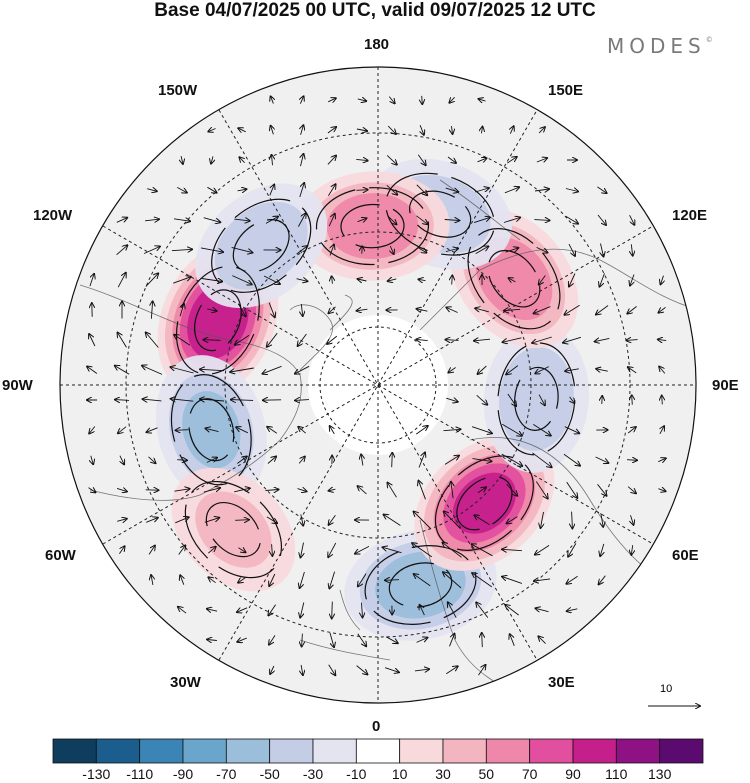 The image size is (750, 783). Describe the element at coordinates (725, 385) in the screenshot. I see `lon-label-90e: 90E` at that location.